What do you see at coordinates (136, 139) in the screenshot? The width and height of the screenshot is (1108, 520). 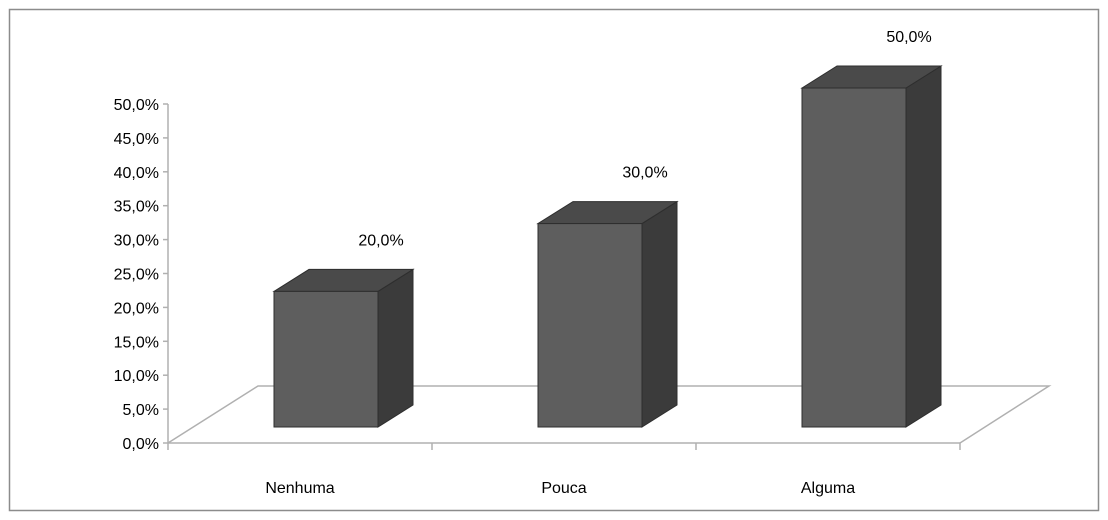 I see `y-tick-label: 45,0%` at bounding box center [136, 139].